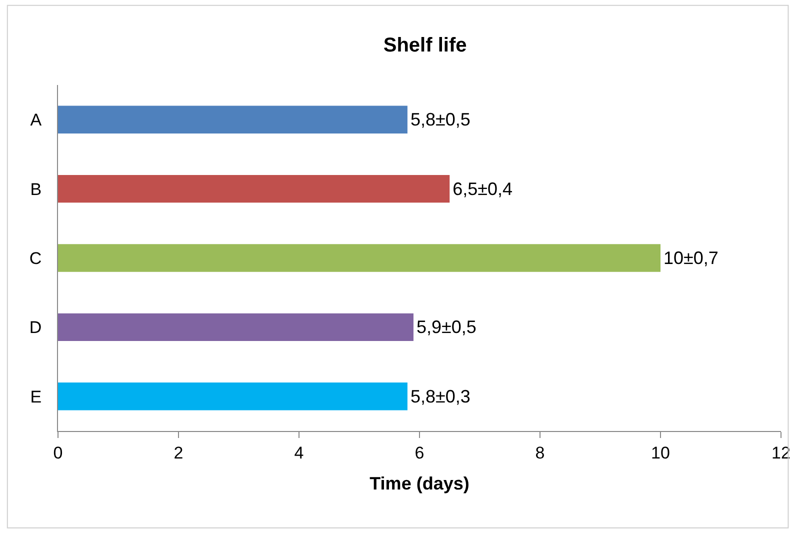 The image size is (802, 533). I want to click on x-tick-label: 12, so click(781, 452).